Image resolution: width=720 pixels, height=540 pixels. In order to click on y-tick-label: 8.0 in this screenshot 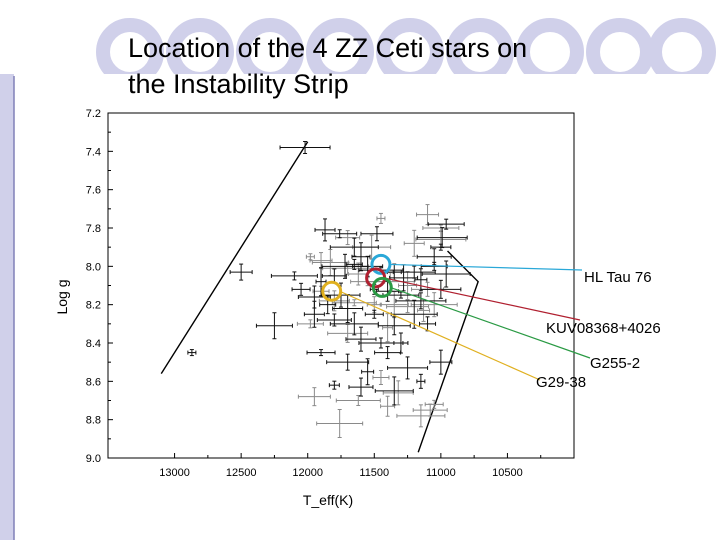, I will do `click(93, 267)`.